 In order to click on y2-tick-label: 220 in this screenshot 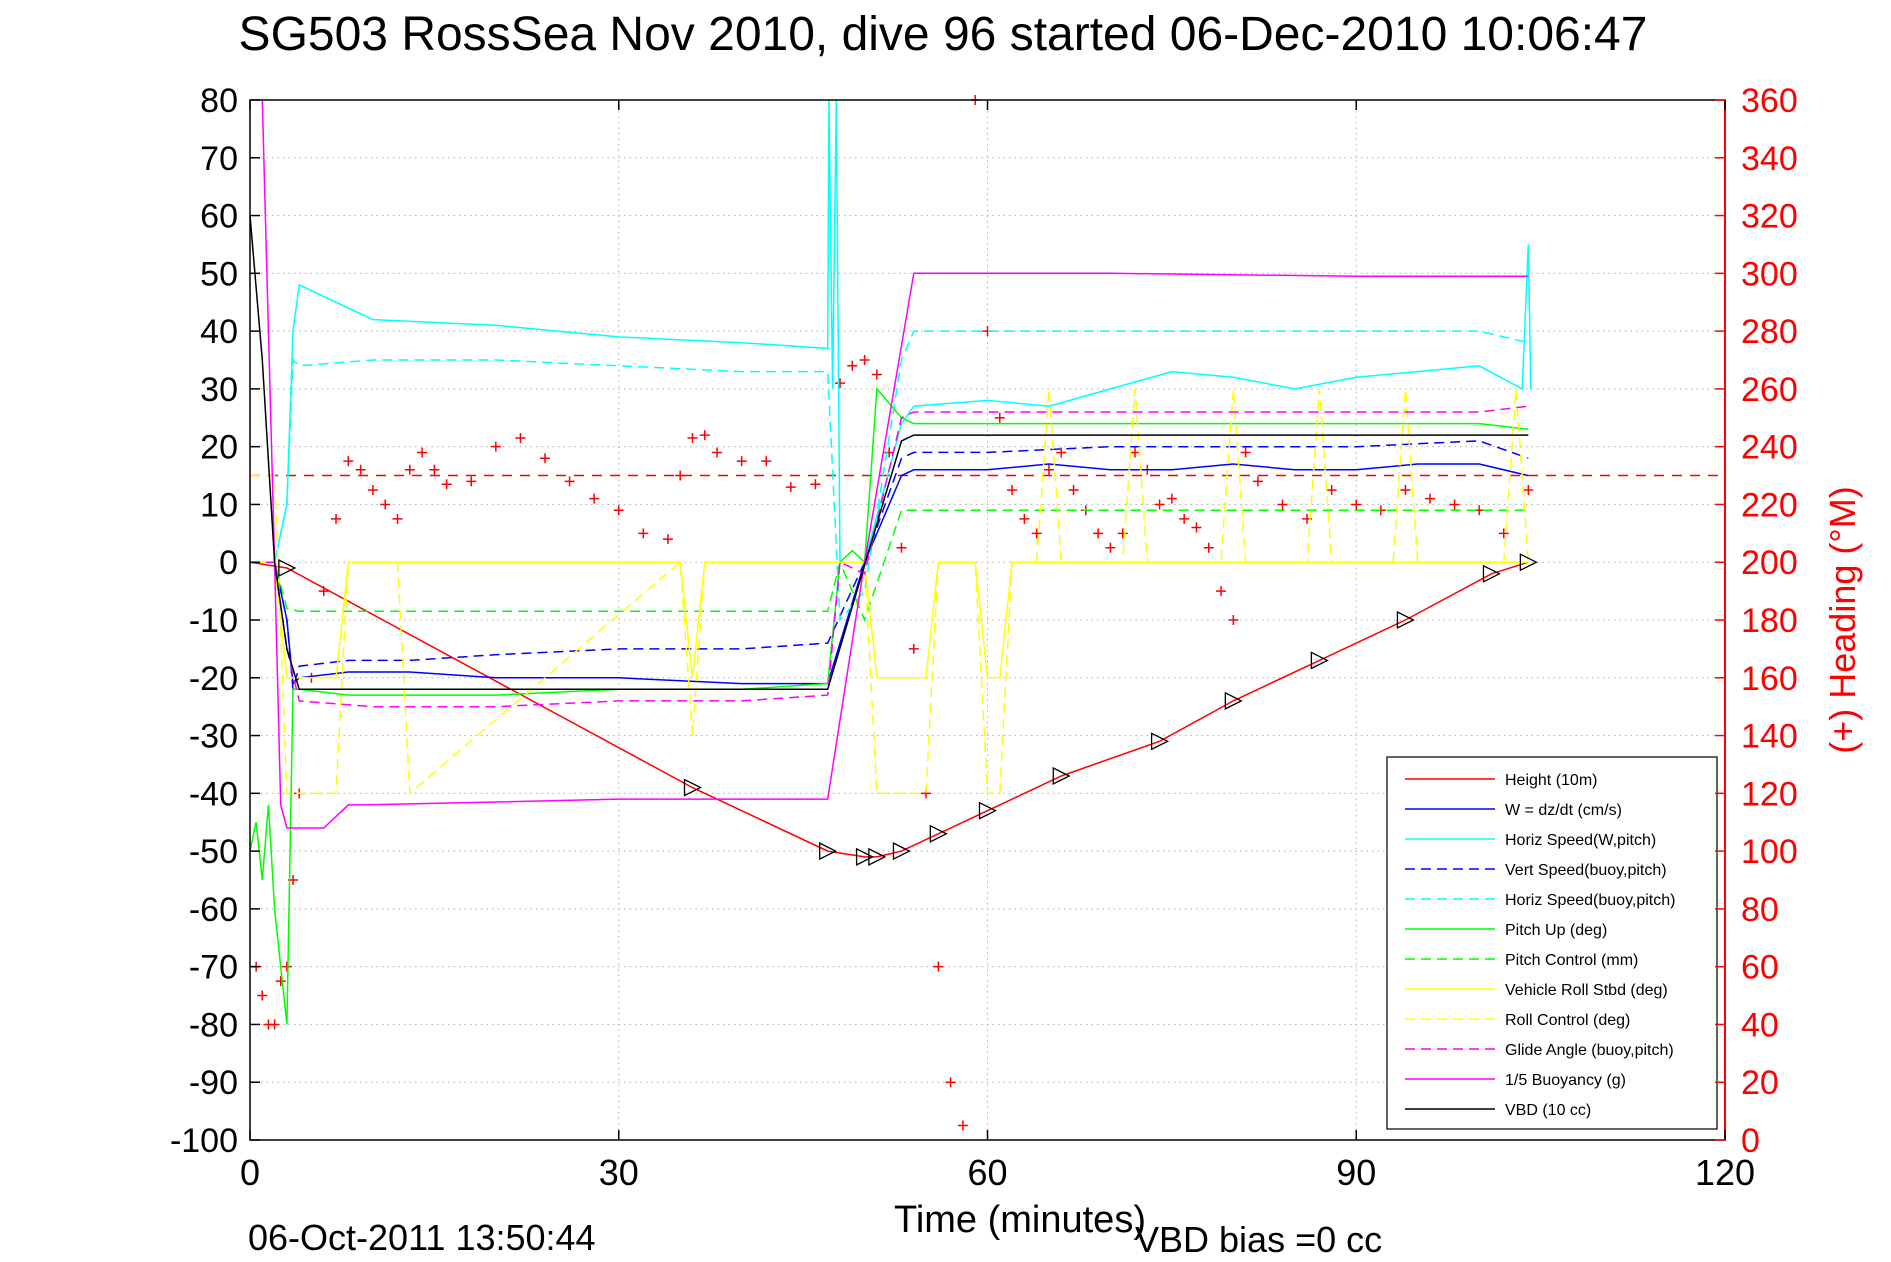, I will do `click(1769, 505)`.